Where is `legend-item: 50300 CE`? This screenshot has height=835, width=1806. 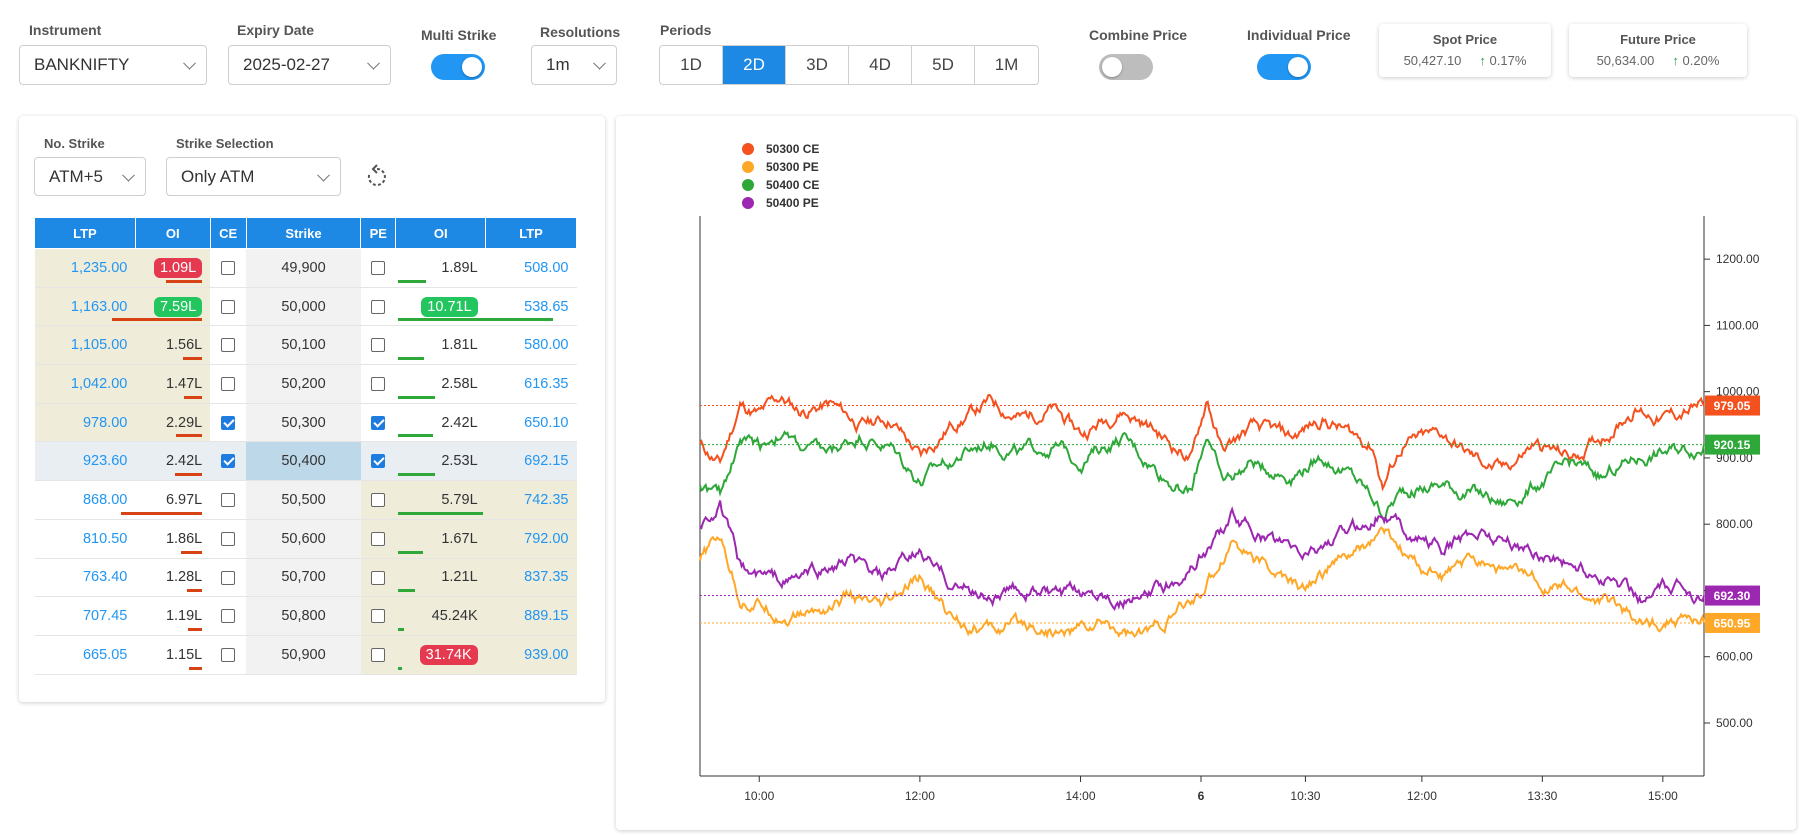
legend-item: 50300 CE is located at coordinates (780, 149).